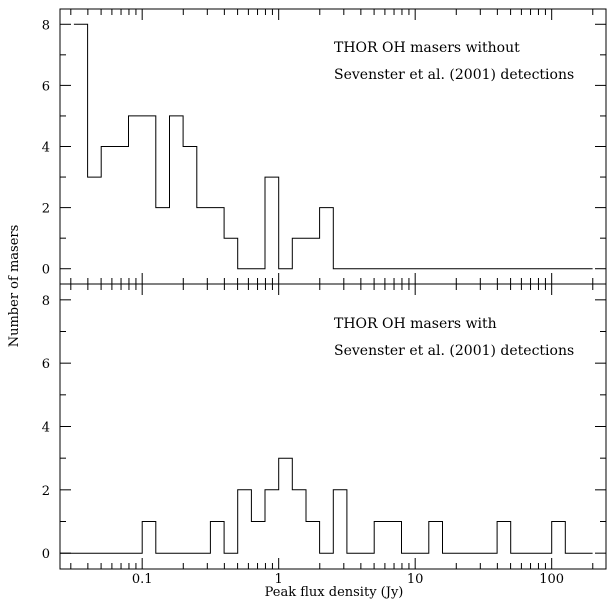  I want to click on top-panel-annotation-line-1: THOR OH masers without, so click(427, 48).